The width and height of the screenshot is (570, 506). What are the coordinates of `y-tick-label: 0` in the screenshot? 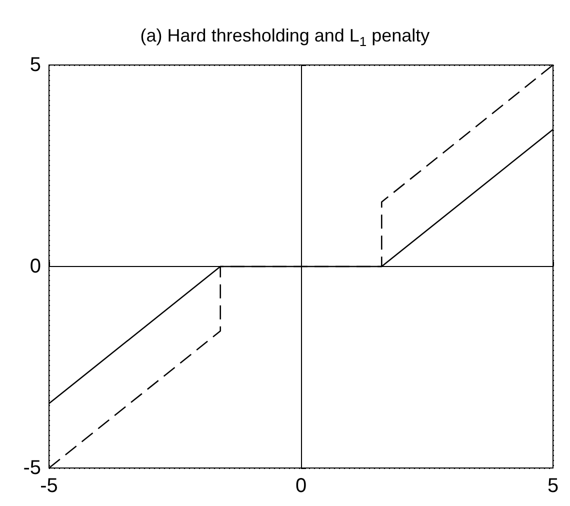 It's located at (35, 267).